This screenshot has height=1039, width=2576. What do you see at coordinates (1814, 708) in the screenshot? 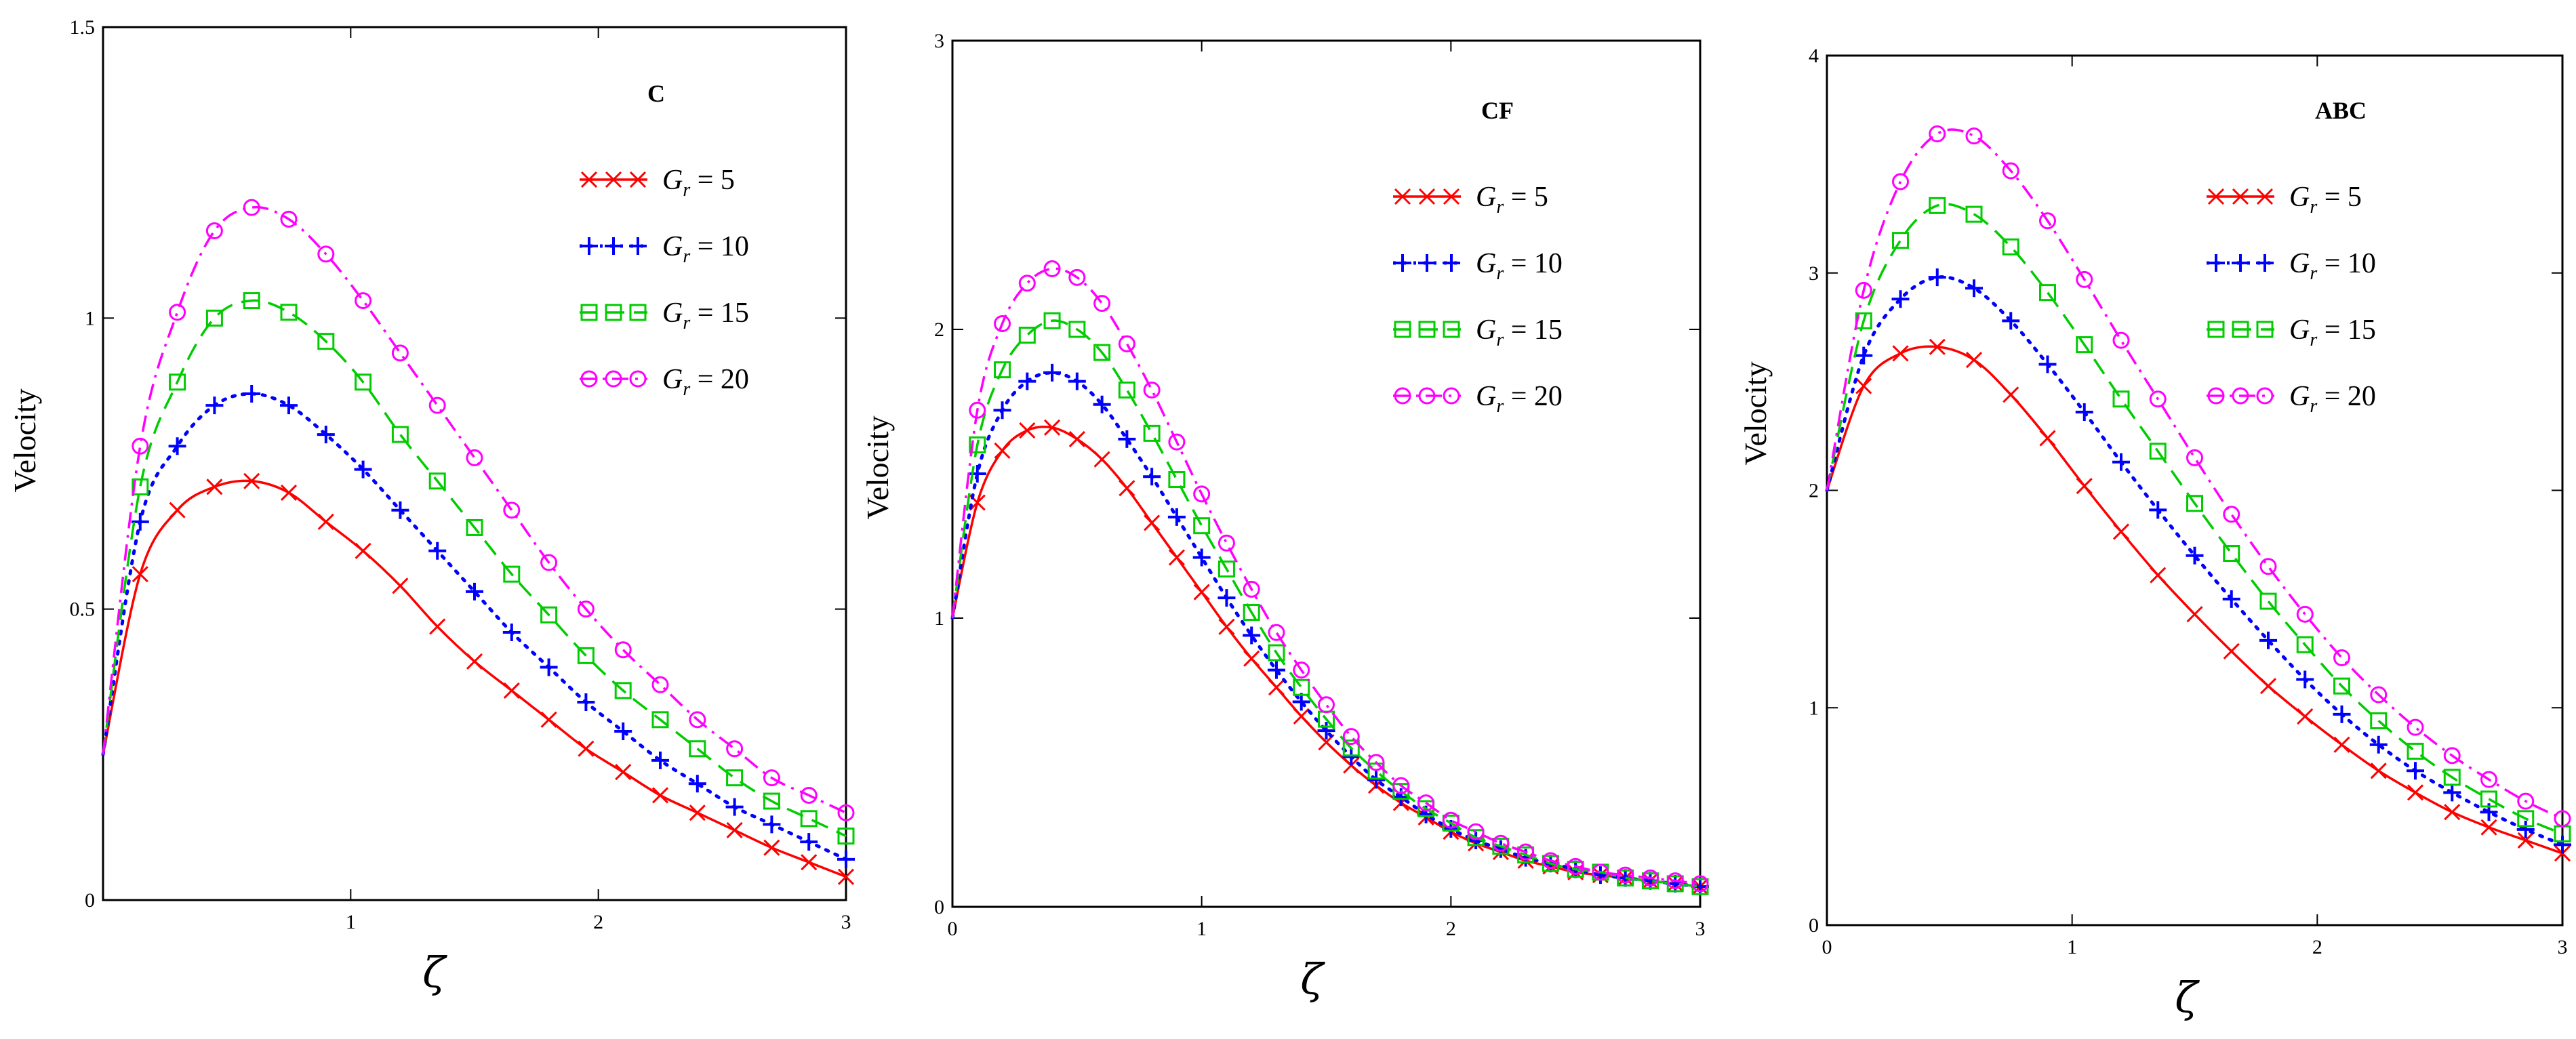
I see `y-tick-label: 1` at bounding box center [1814, 708].